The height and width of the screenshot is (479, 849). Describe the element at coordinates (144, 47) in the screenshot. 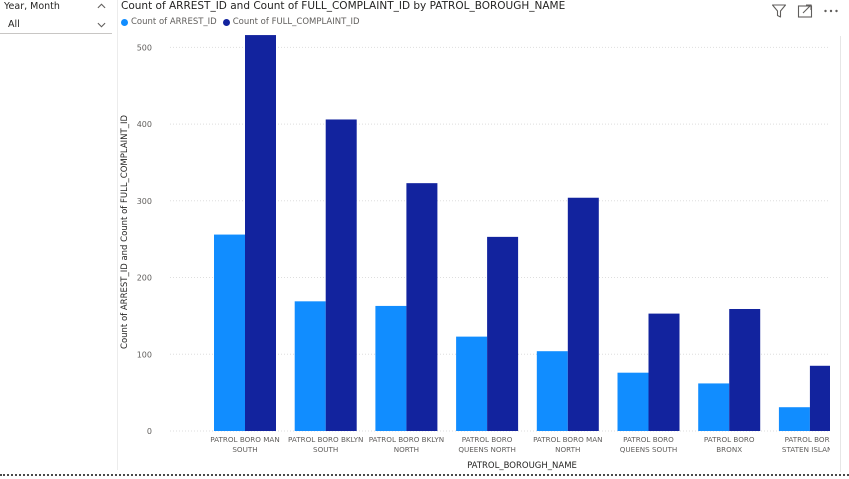

I see `y-tick-label: 500` at that location.